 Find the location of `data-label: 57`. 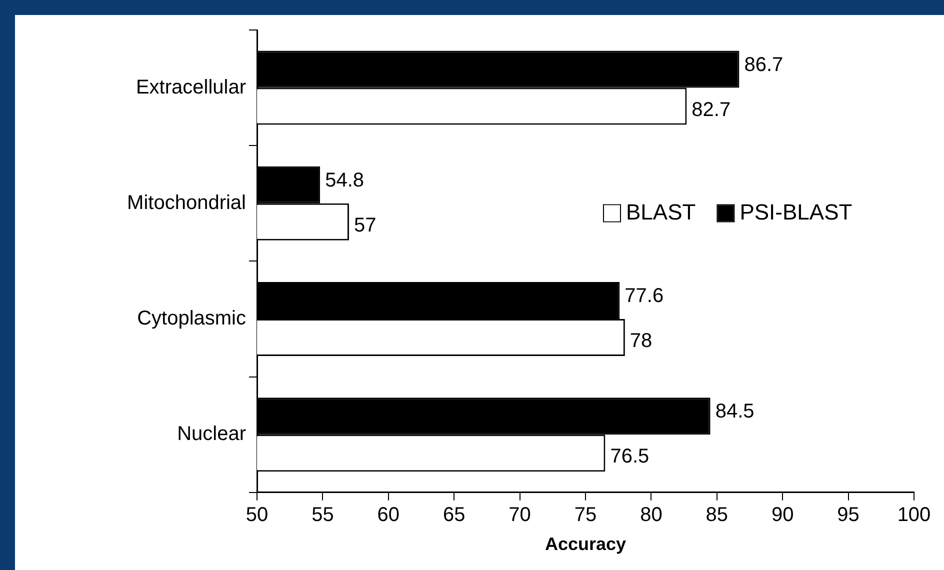

data-label: 57 is located at coordinates (365, 225).